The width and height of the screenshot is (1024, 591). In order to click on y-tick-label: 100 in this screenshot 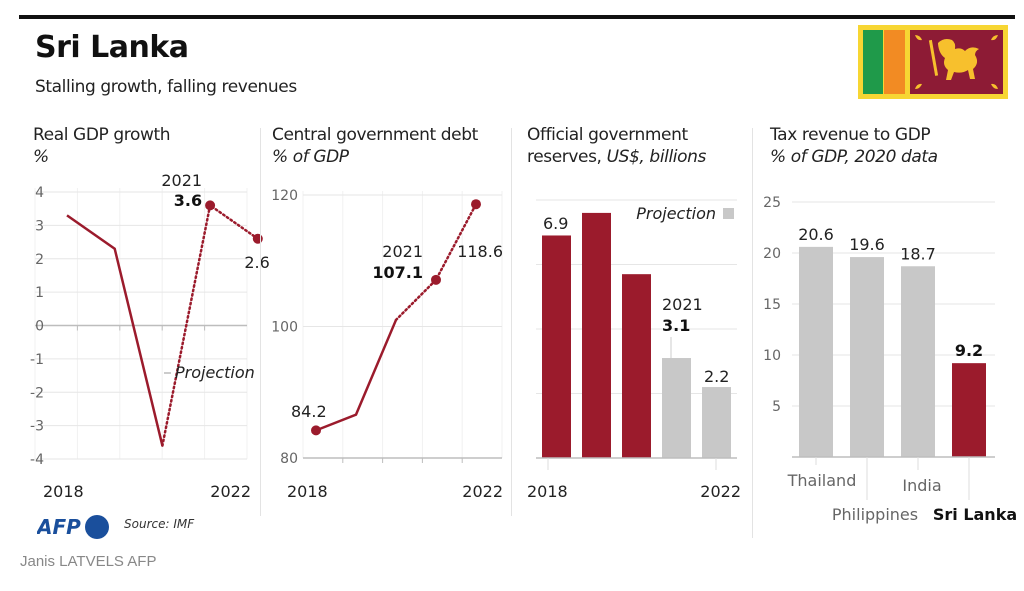, I will do `click(284, 328)`.